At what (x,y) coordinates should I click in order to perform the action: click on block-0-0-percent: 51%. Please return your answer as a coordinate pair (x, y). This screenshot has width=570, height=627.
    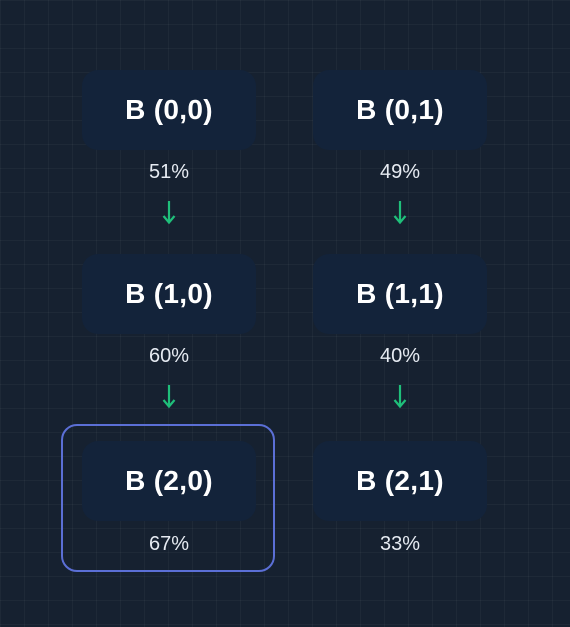
    Looking at the image, I should click on (169, 172).